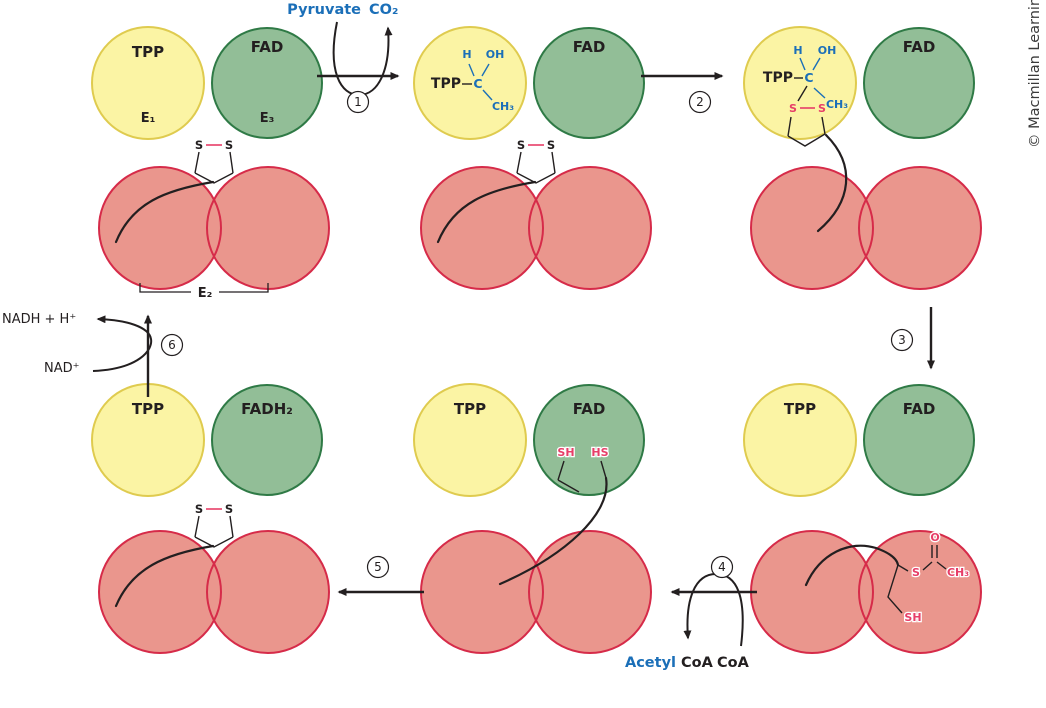 This screenshot has width=1046, height=708. I want to click on e3-label: E₃, so click(267, 118).